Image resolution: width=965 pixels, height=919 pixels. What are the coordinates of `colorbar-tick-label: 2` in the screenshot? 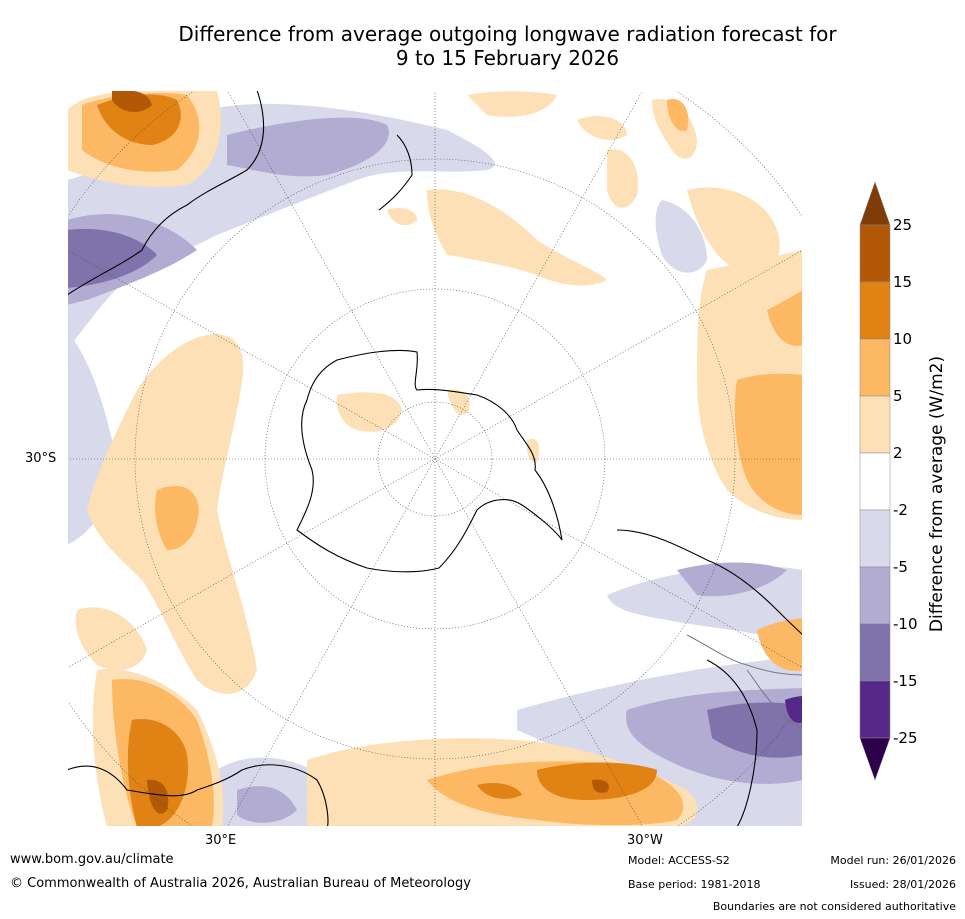 It's located at (898, 453).